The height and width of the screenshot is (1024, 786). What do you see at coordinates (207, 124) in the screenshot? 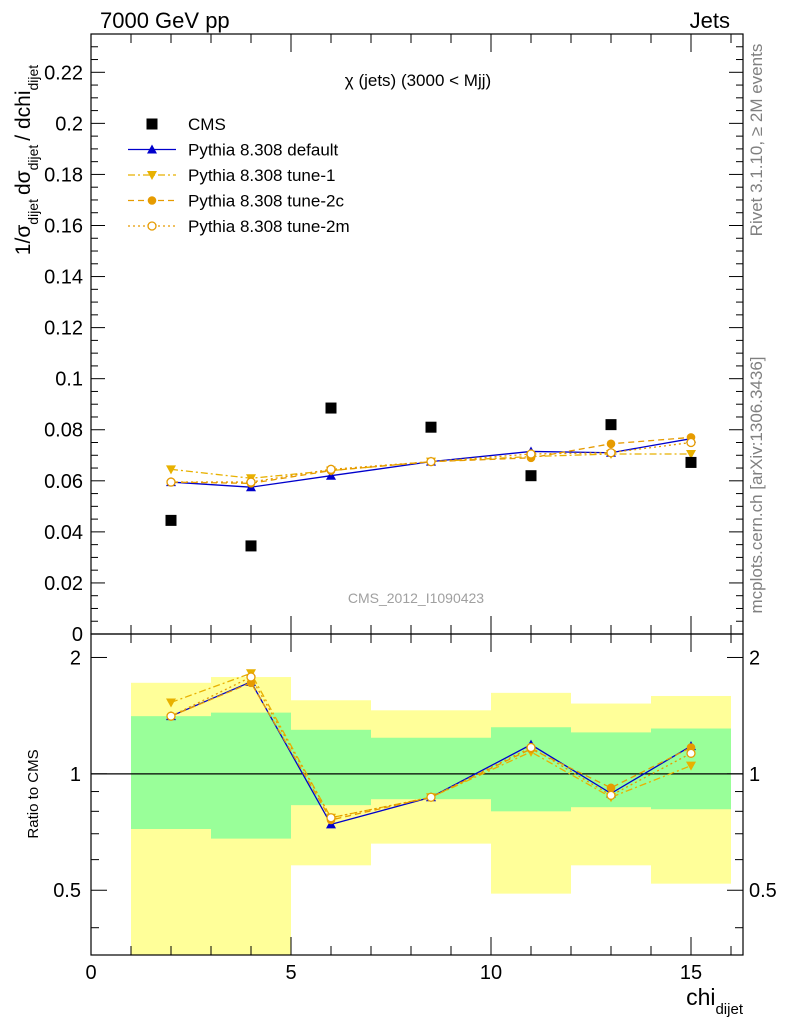
I see `legend-label-0: CMS` at bounding box center [207, 124].